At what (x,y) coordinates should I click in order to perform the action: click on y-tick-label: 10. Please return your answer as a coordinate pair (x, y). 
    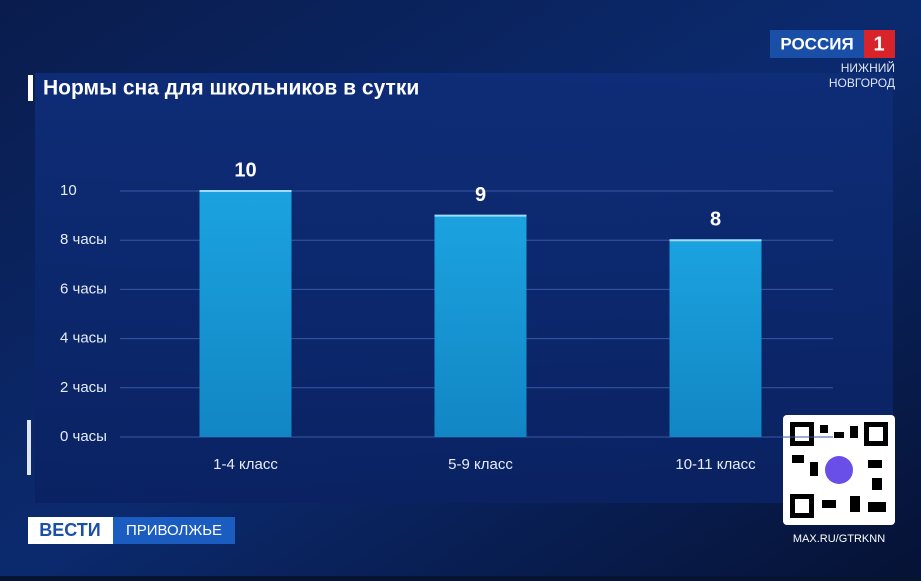
    Looking at the image, I should click on (68, 190).